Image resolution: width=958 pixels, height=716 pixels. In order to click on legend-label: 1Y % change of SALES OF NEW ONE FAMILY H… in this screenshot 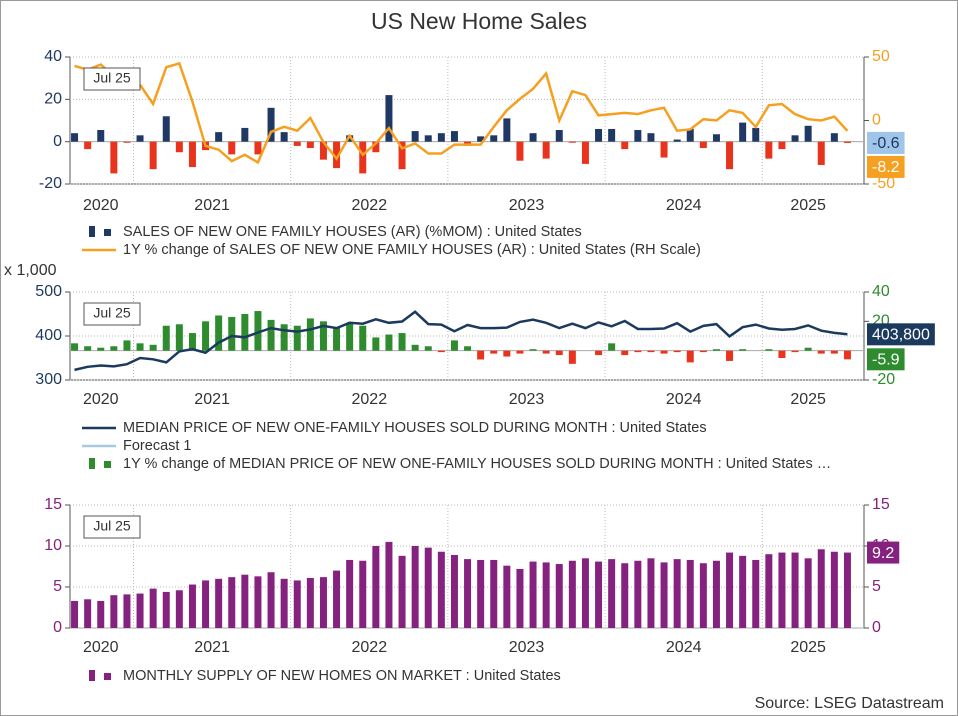, I will do `click(412, 250)`.